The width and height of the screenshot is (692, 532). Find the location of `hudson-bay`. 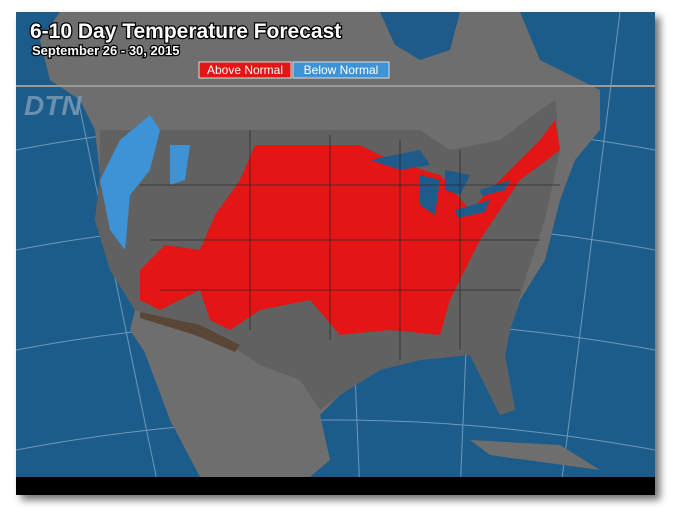

hudson-bay is located at coordinates (420, 36).